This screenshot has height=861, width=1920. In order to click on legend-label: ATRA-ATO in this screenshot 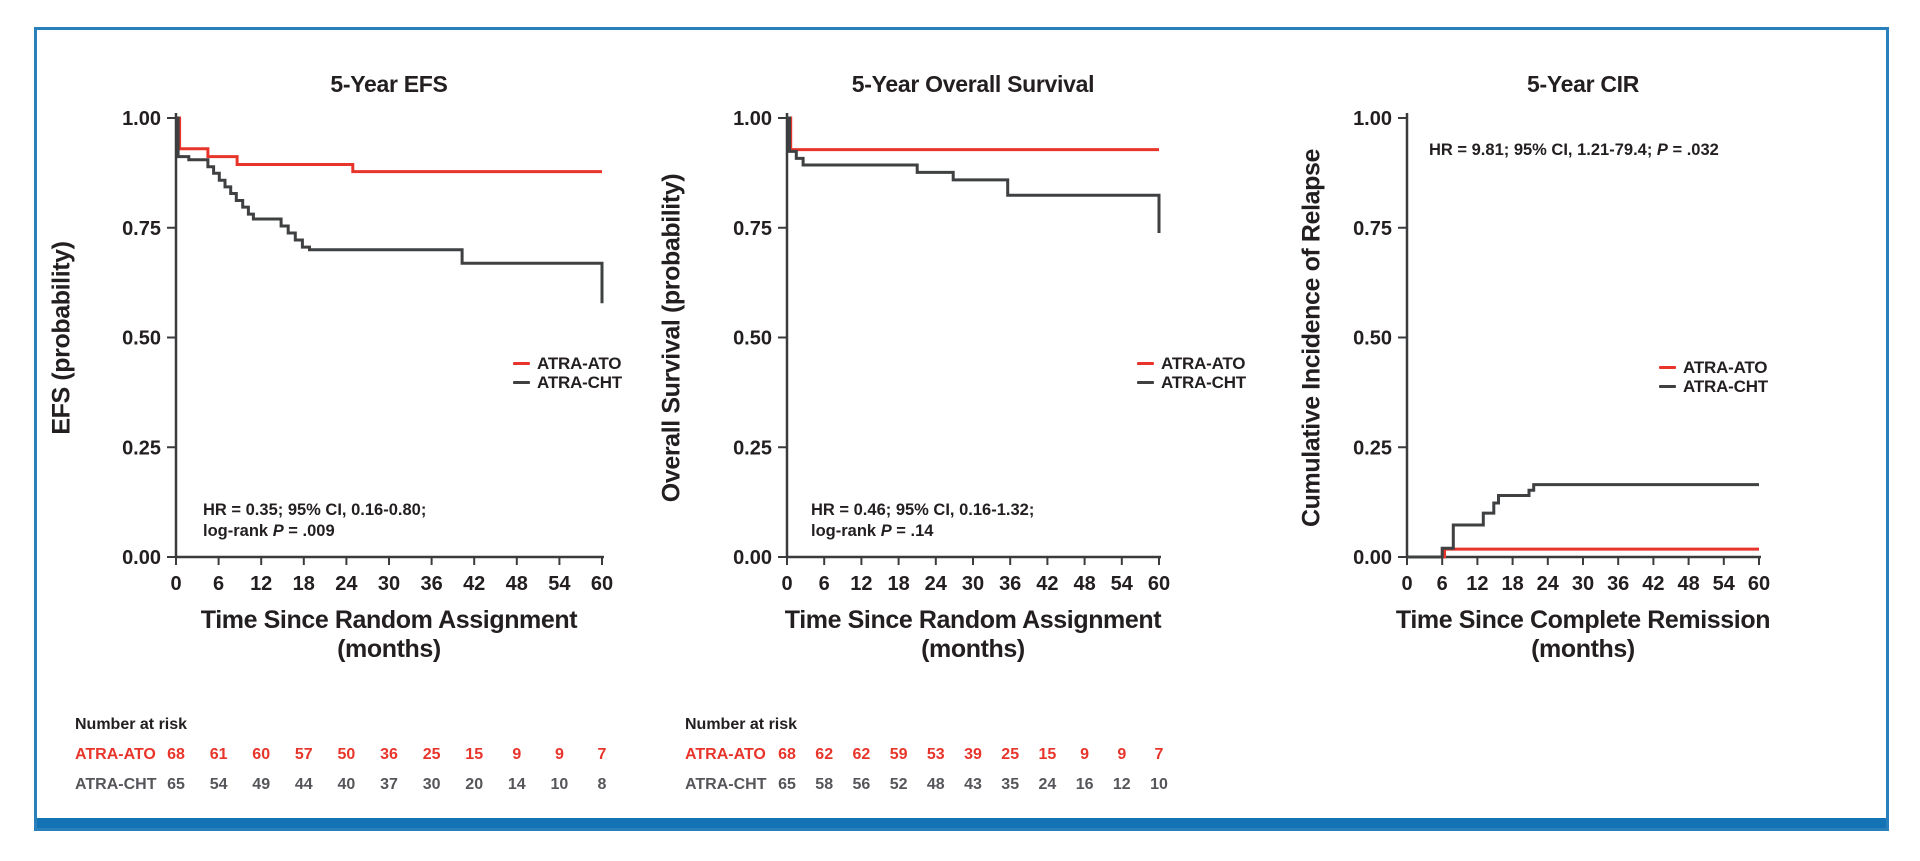, I will do `click(1725, 367)`.